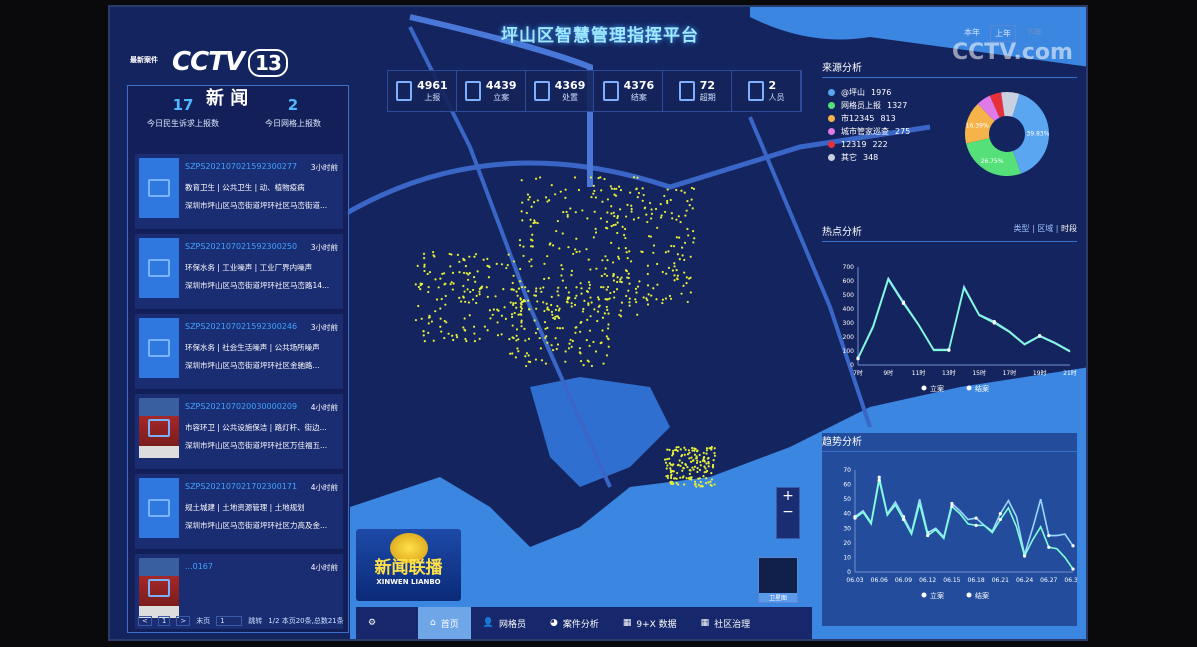 The height and width of the screenshot is (647, 1197). Describe the element at coordinates (1003, 33) in the screenshot. I see `period-last-year: 上年` at that location.